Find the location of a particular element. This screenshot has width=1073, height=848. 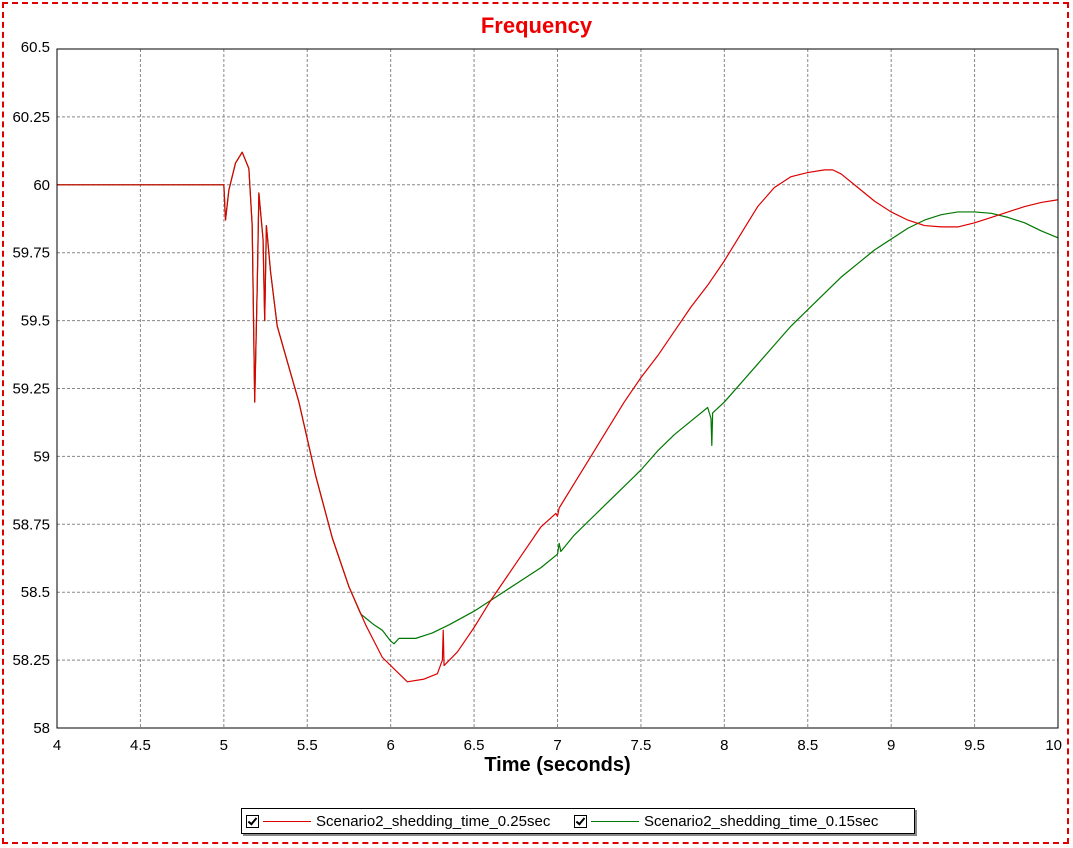

x-tick-label: 9 is located at coordinates (891, 745).